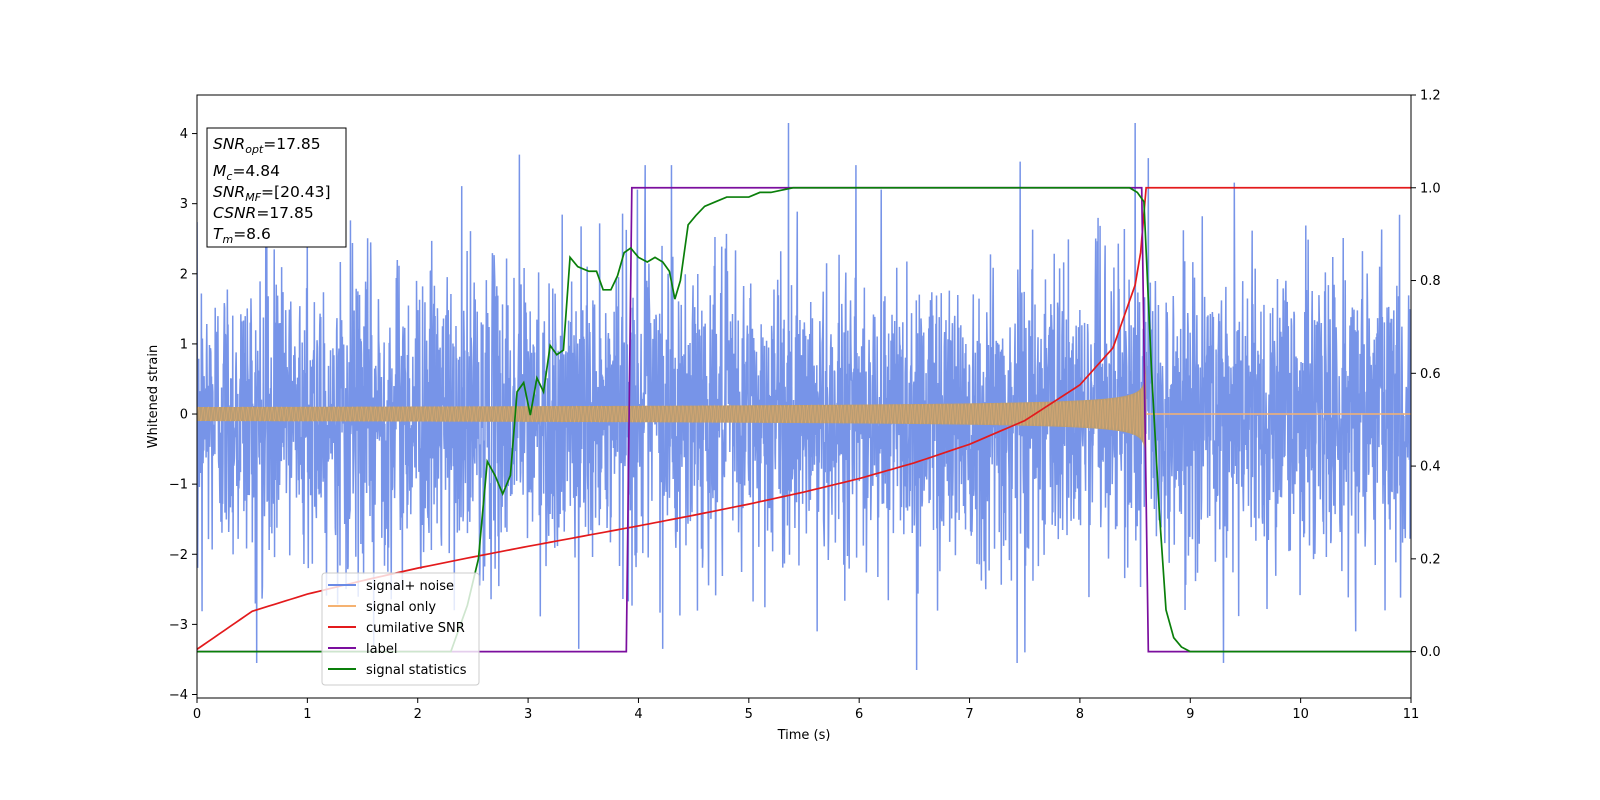 This screenshot has width=1600, height=800. I want to click on x-axis: 0 1 2 3 4 5 6 7 8 9 10 11, so click(806, 710).